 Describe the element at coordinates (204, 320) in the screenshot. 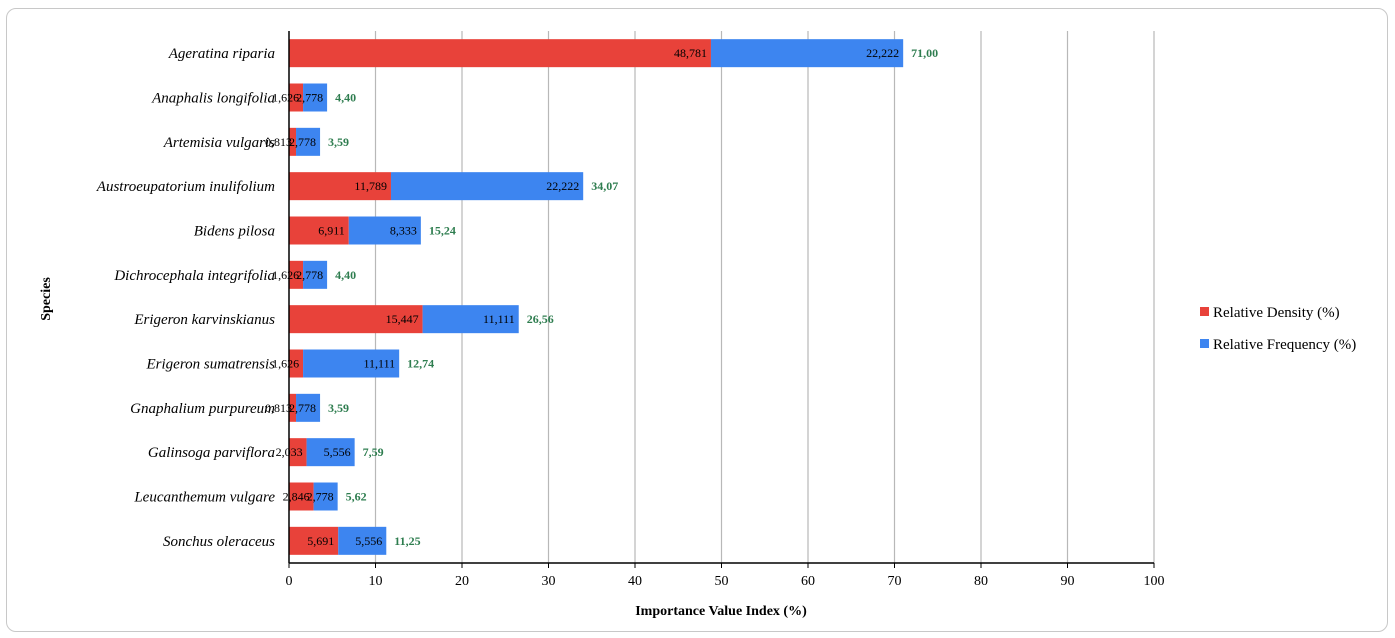

I see `category-label: Erigeron karvinskianus` at that location.